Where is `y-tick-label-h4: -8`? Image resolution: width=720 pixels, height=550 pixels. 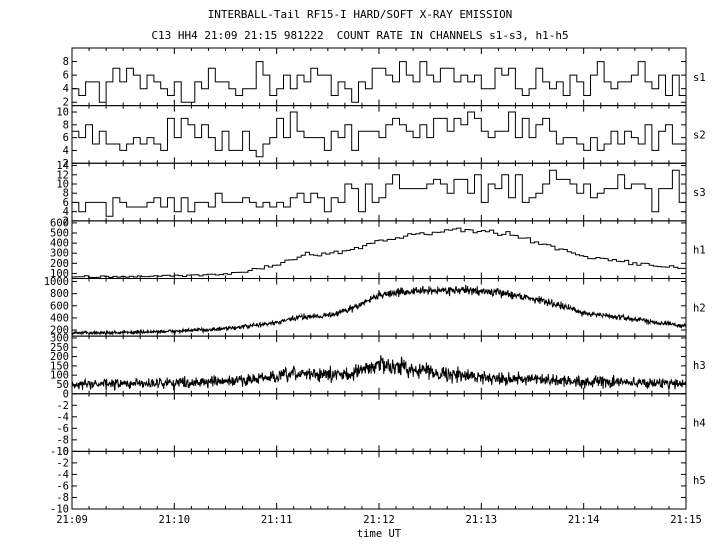
y-tick-label-h4: -8 is located at coordinates (62, 440).